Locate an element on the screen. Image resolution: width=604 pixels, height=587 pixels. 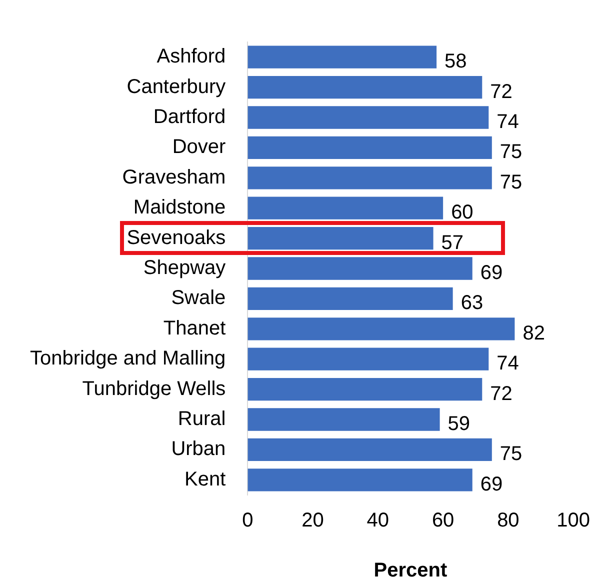
y-tick-label: Kent is located at coordinates (205, 479).